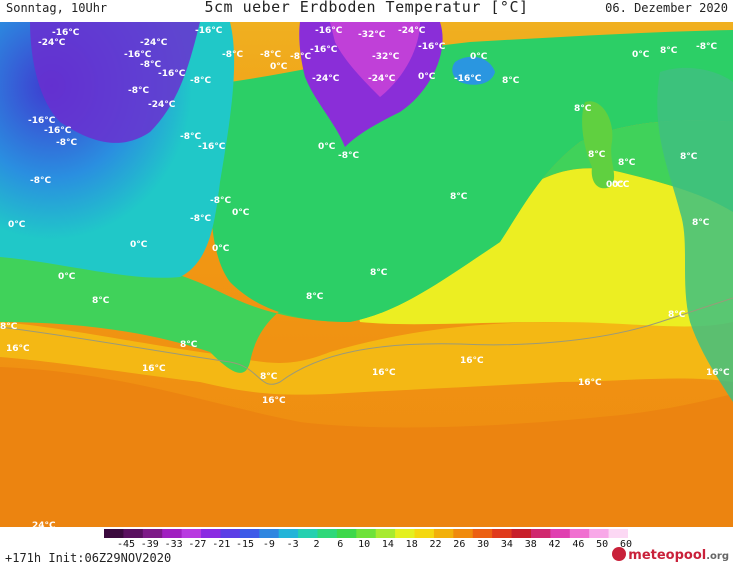 The height and width of the screenshot is (566, 733). Describe the element at coordinates (695, 235) in the screenshot. I see `europe-landmass` at that location.